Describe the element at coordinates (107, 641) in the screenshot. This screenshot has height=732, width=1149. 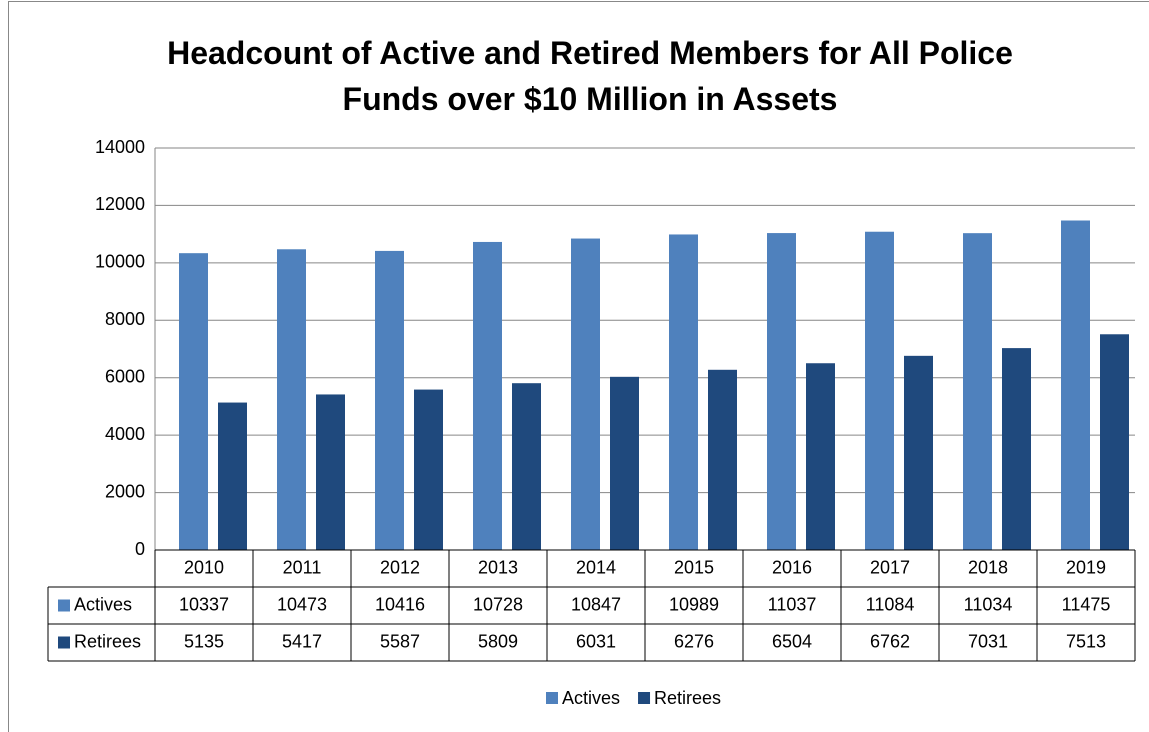
I see `table-row-label: Retirees` at that location.